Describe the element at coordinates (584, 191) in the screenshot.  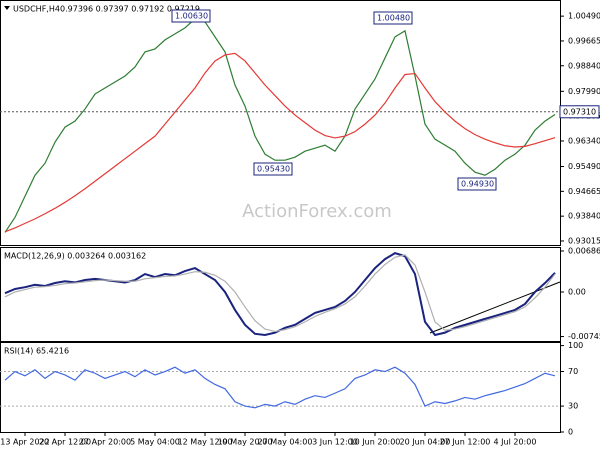
I see `y-tick-label: 0.94665` at that location.